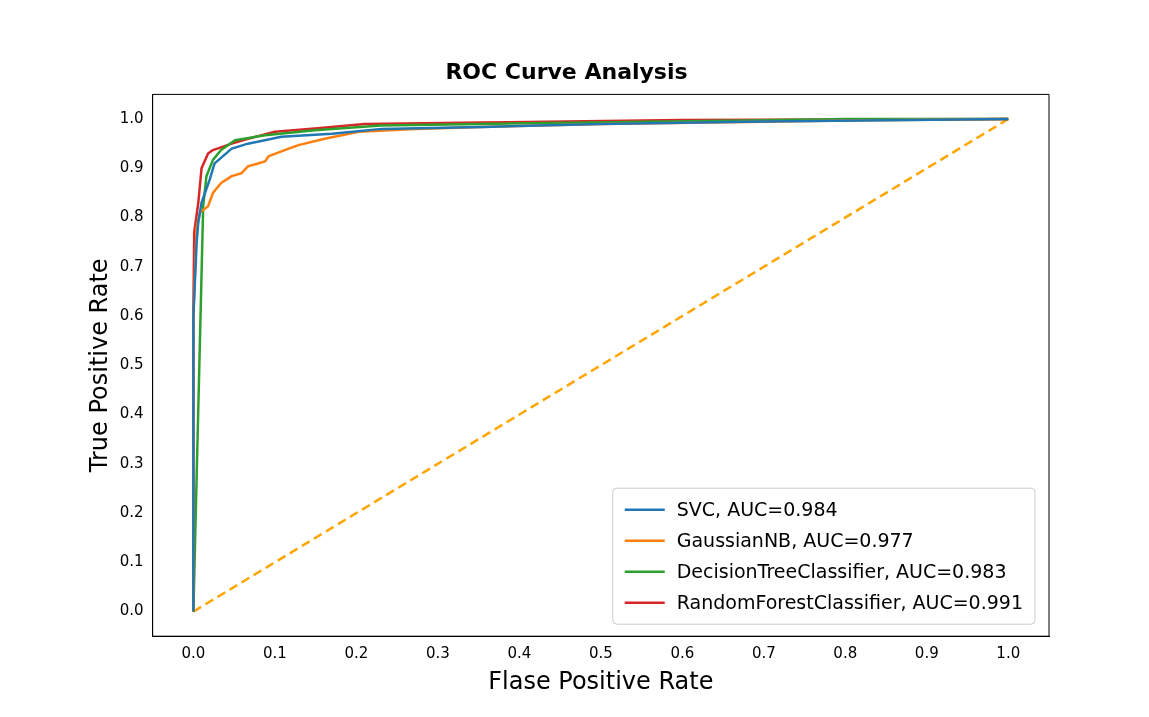 This screenshot has width=1149, height=717. Describe the element at coordinates (131, 462) in the screenshot. I see `y-tick-label: 0.3` at that location.